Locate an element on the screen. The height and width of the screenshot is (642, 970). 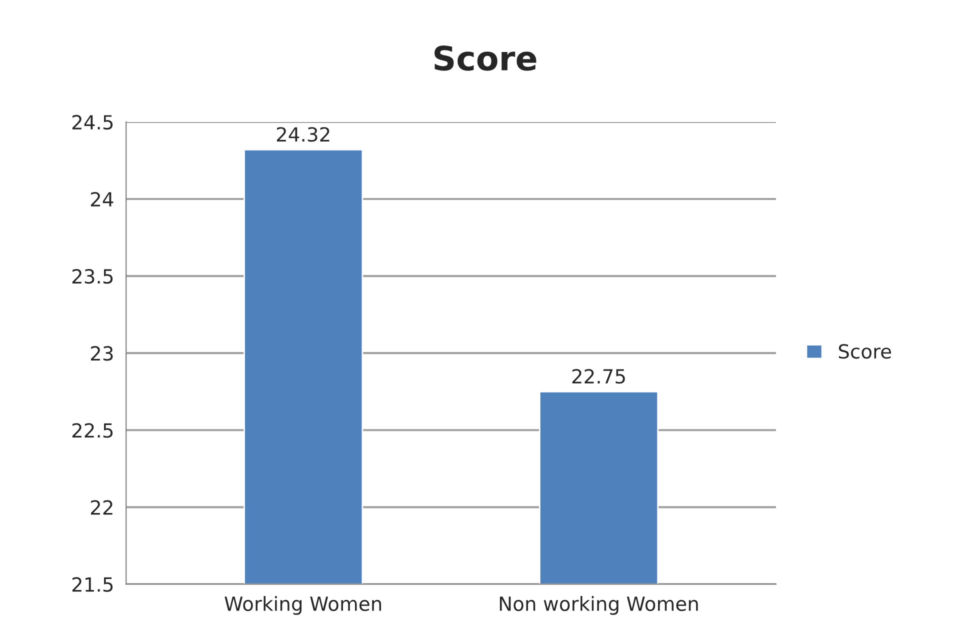
y-tick-label: 22 is located at coordinates (101, 507).